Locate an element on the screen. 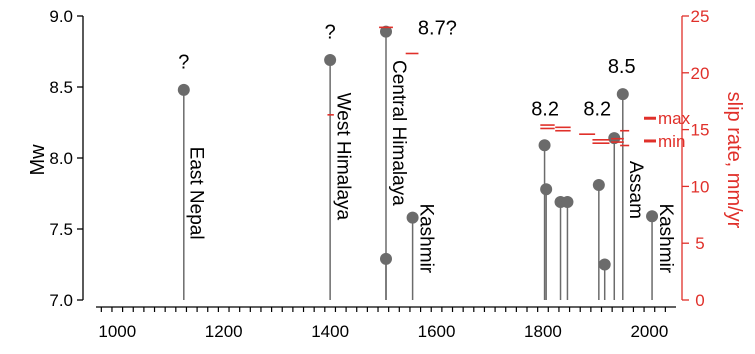 This screenshot has width=755, height=354. x-tick-label: 1800 is located at coordinates (543, 331).